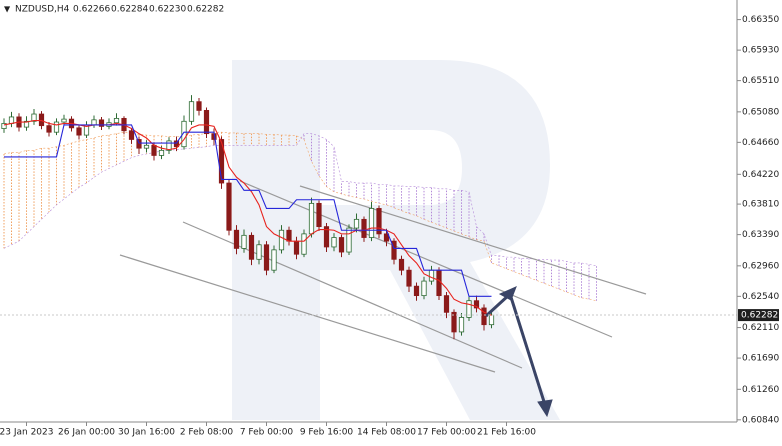 The image size is (782, 446). Describe the element at coordinates (760, 112) in the screenshot. I see `y-tick-label: 0.65080` at that location.